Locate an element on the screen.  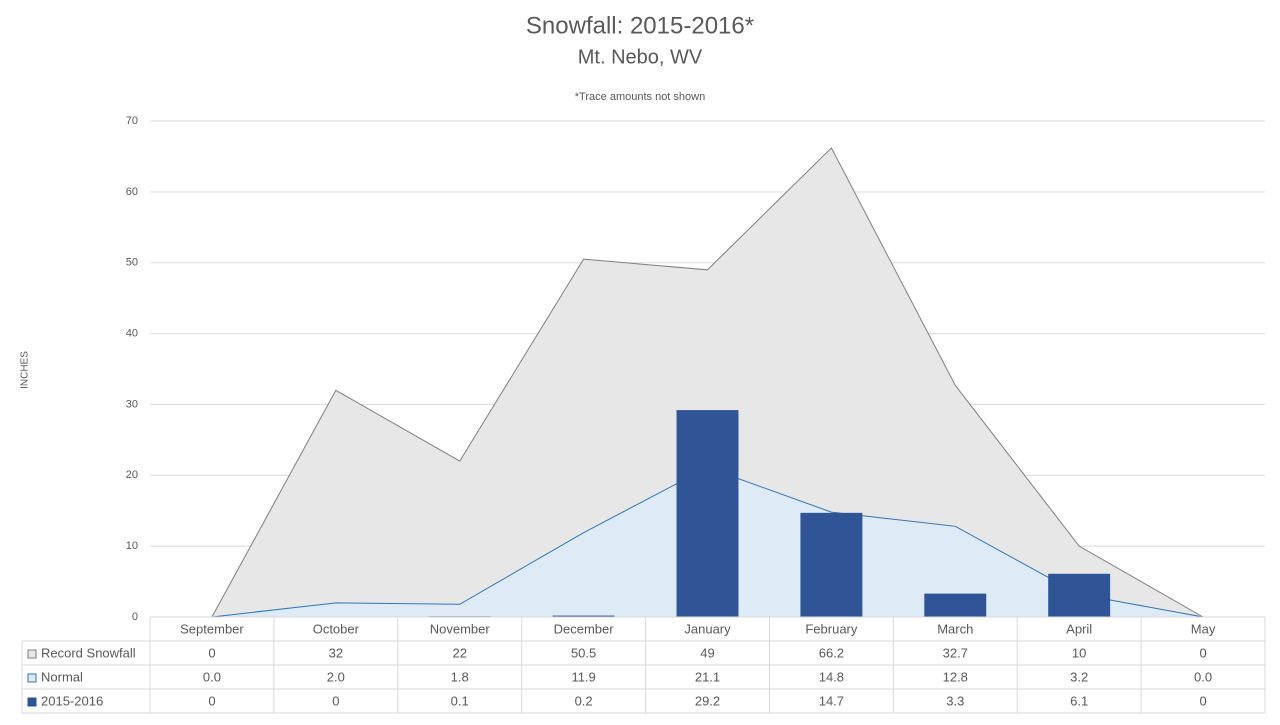
table-value: 10 is located at coordinates (1079, 652).